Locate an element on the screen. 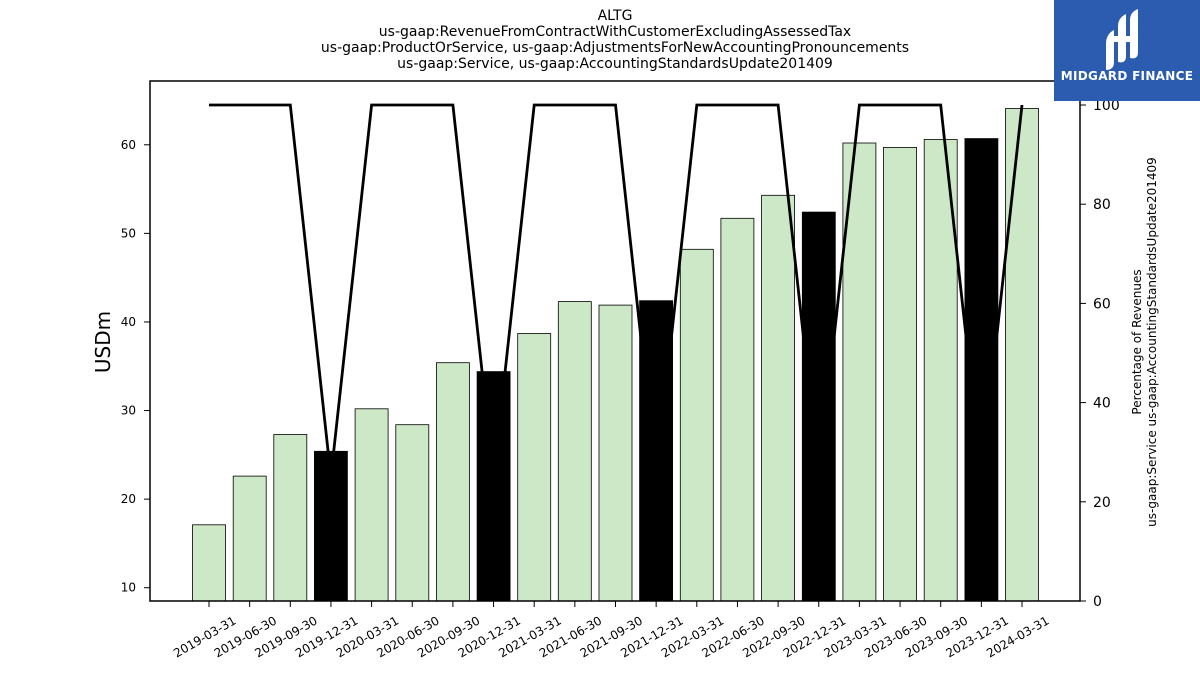  y-tick-label: 30 is located at coordinates (128, 411).